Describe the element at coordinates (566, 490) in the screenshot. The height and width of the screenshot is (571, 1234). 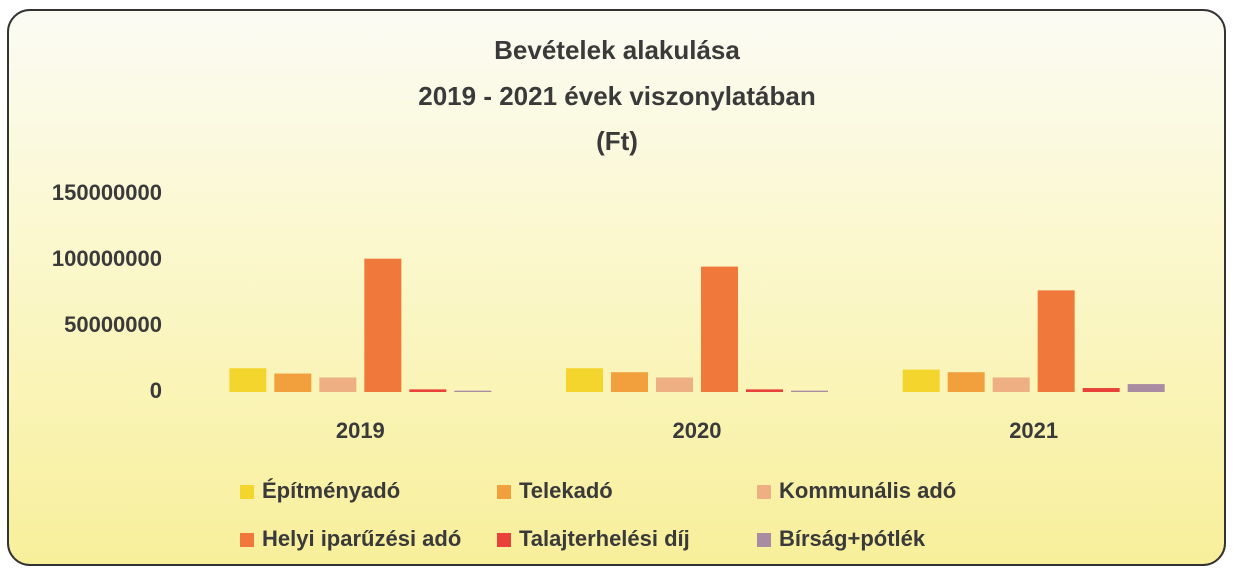
I see `legend-label: Telekadó` at that location.